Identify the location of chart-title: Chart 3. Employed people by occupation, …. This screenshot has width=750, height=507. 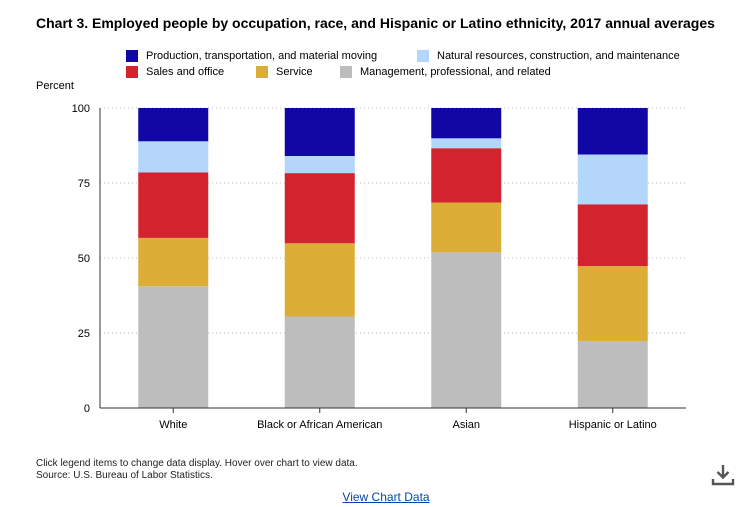
(375, 23).